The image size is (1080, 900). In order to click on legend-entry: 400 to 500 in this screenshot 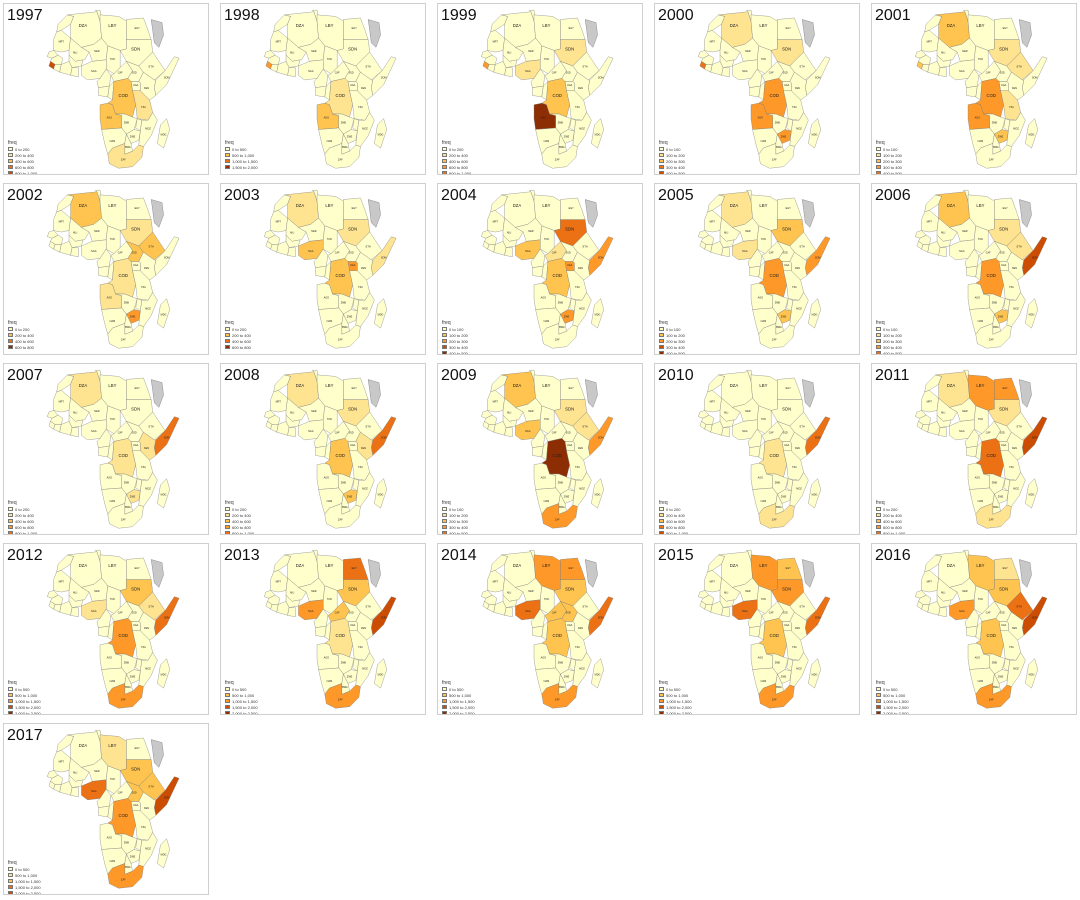, I will do `click(455, 532)`.